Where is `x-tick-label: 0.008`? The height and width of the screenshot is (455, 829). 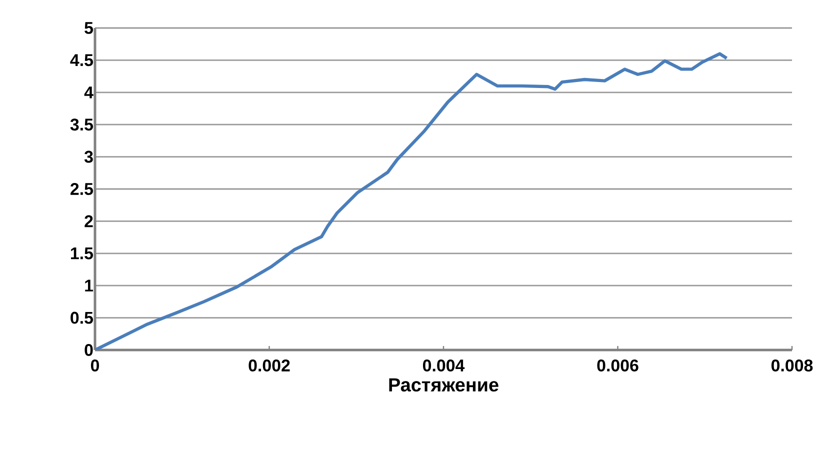
x-tick-label: 0.008 is located at coordinates (792, 365).